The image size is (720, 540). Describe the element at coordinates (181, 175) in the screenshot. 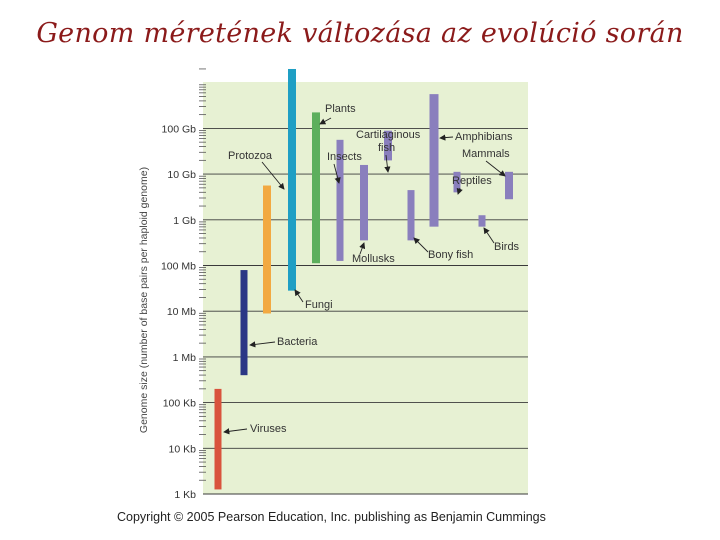

I see `y-tick-label: 10 Gb` at that location.